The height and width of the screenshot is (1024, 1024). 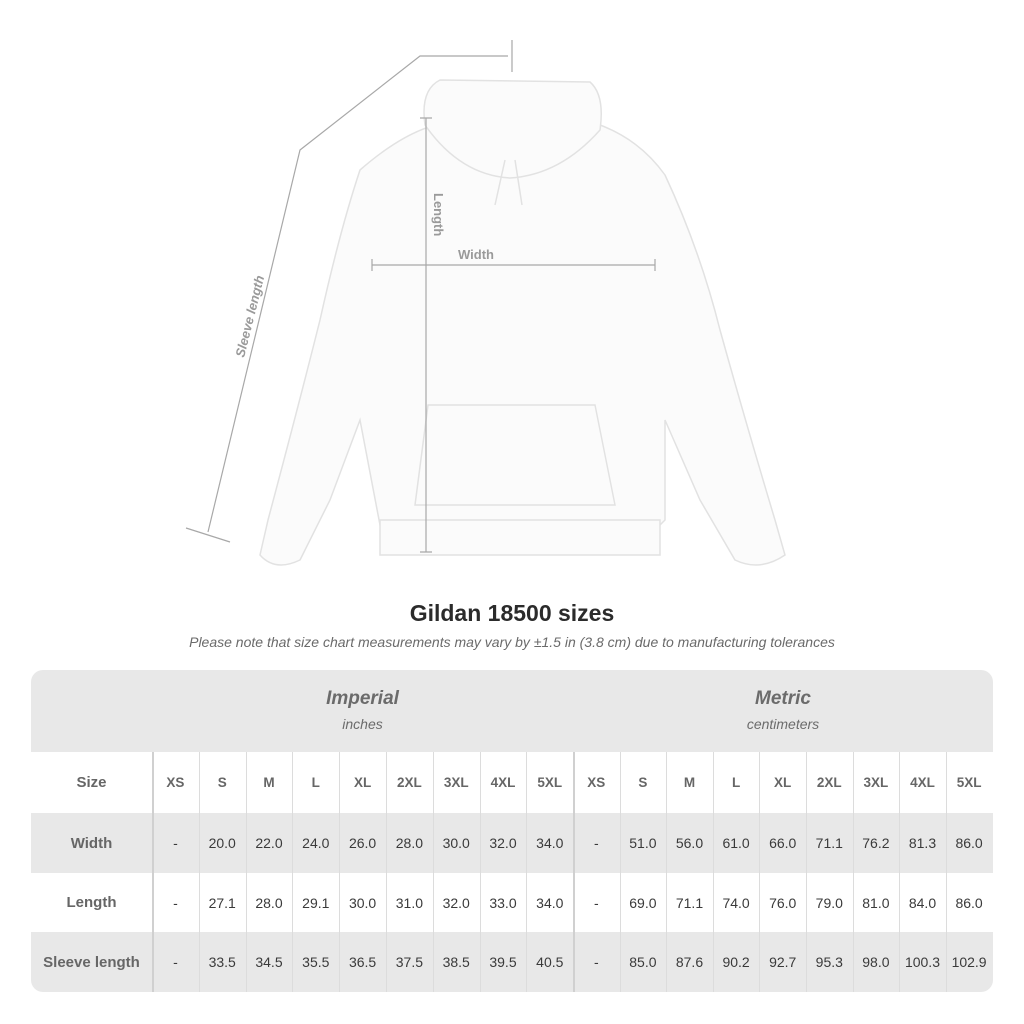 What do you see at coordinates (362, 711) in the screenshot?
I see `imperial-group-header: Imperial inches` at bounding box center [362, 711].